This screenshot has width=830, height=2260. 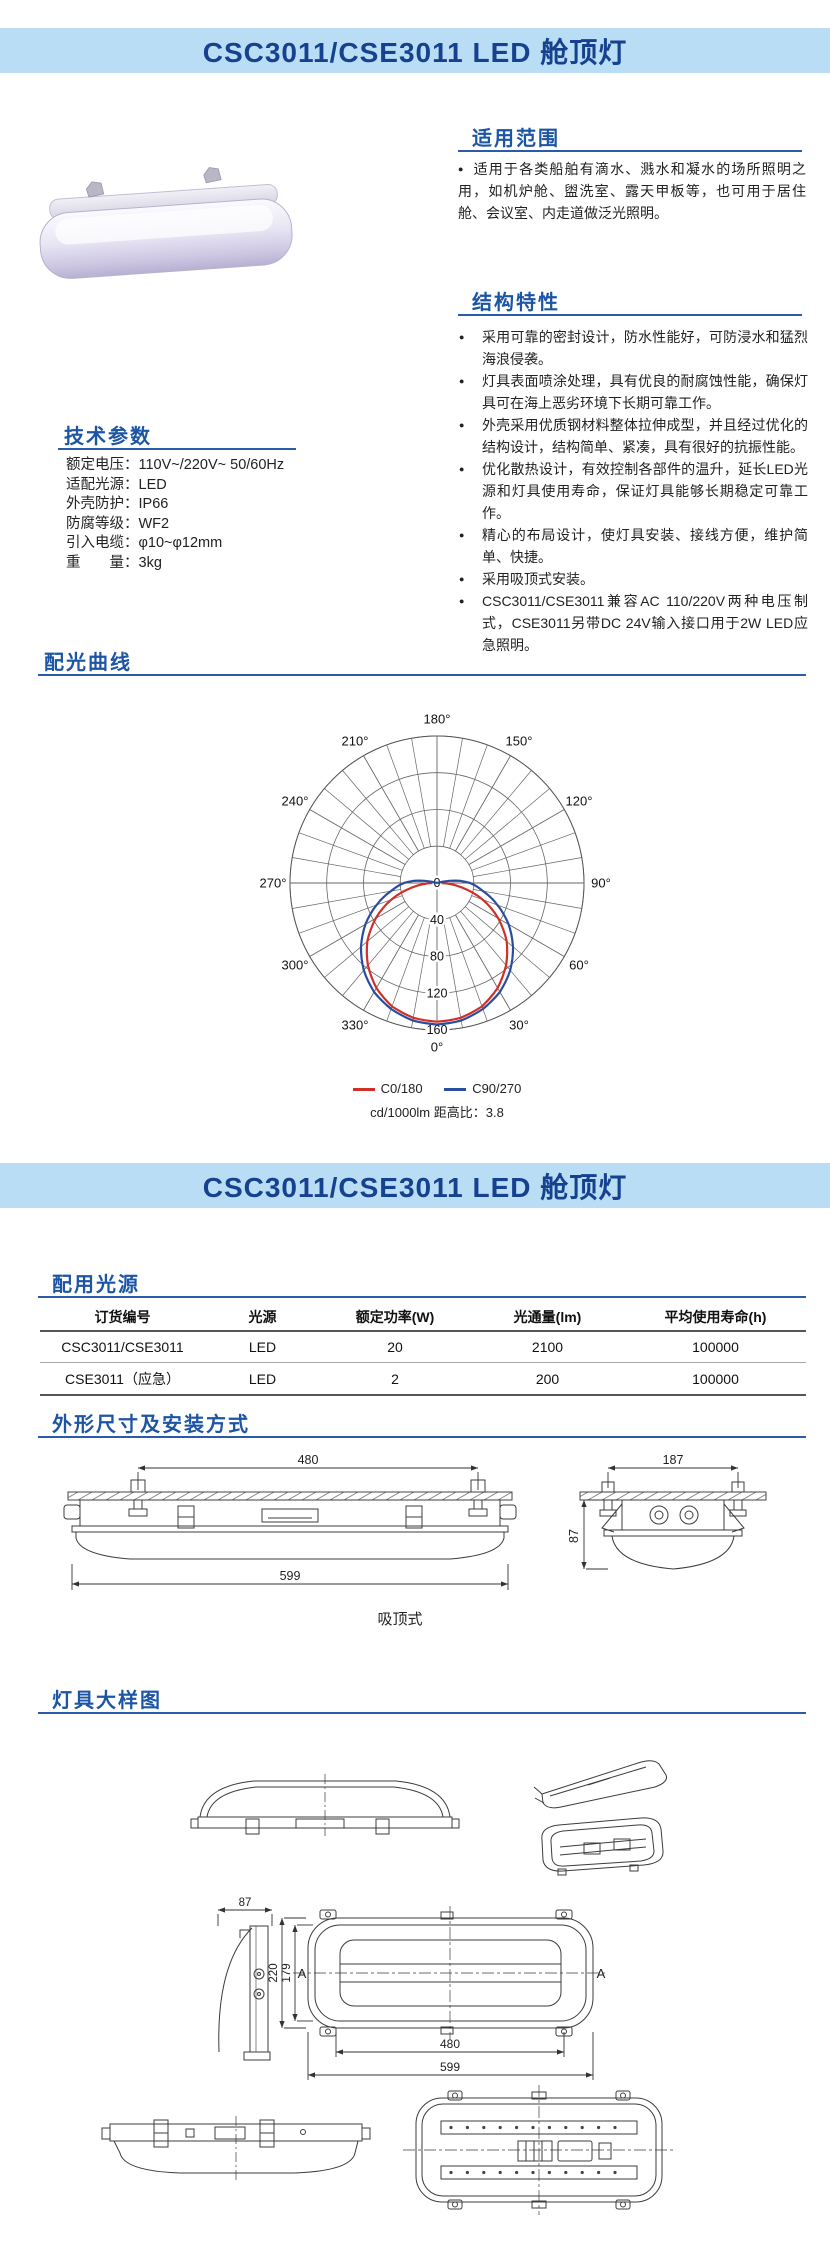 What do you see at coordinates (601, 883) in the screenshot?
I see `svg-text: 90°` at bounding box center [601, 883].